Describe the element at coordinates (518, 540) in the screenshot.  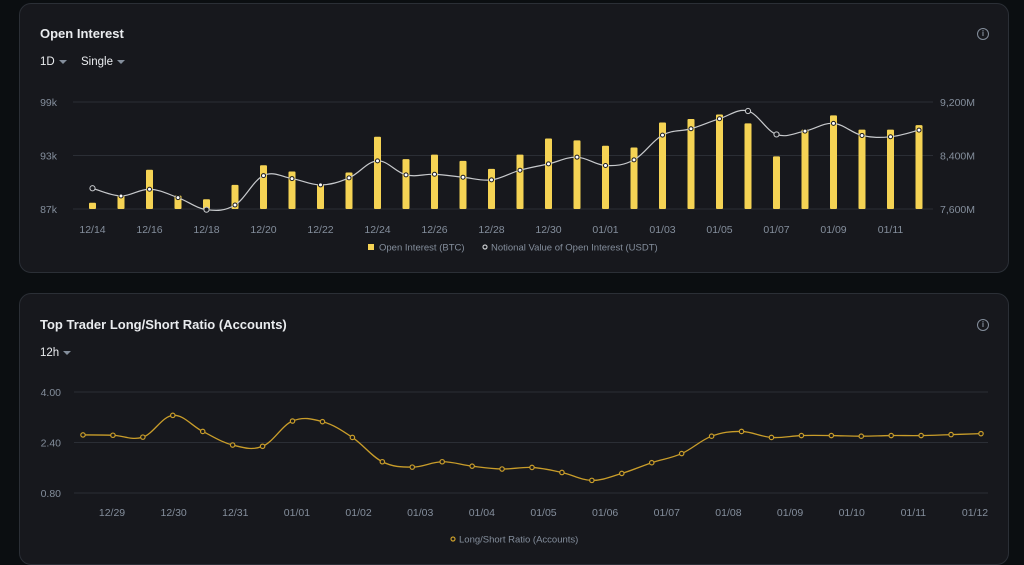
I see `legend-label: Long/Short Ratio (Accounts)` at that location.